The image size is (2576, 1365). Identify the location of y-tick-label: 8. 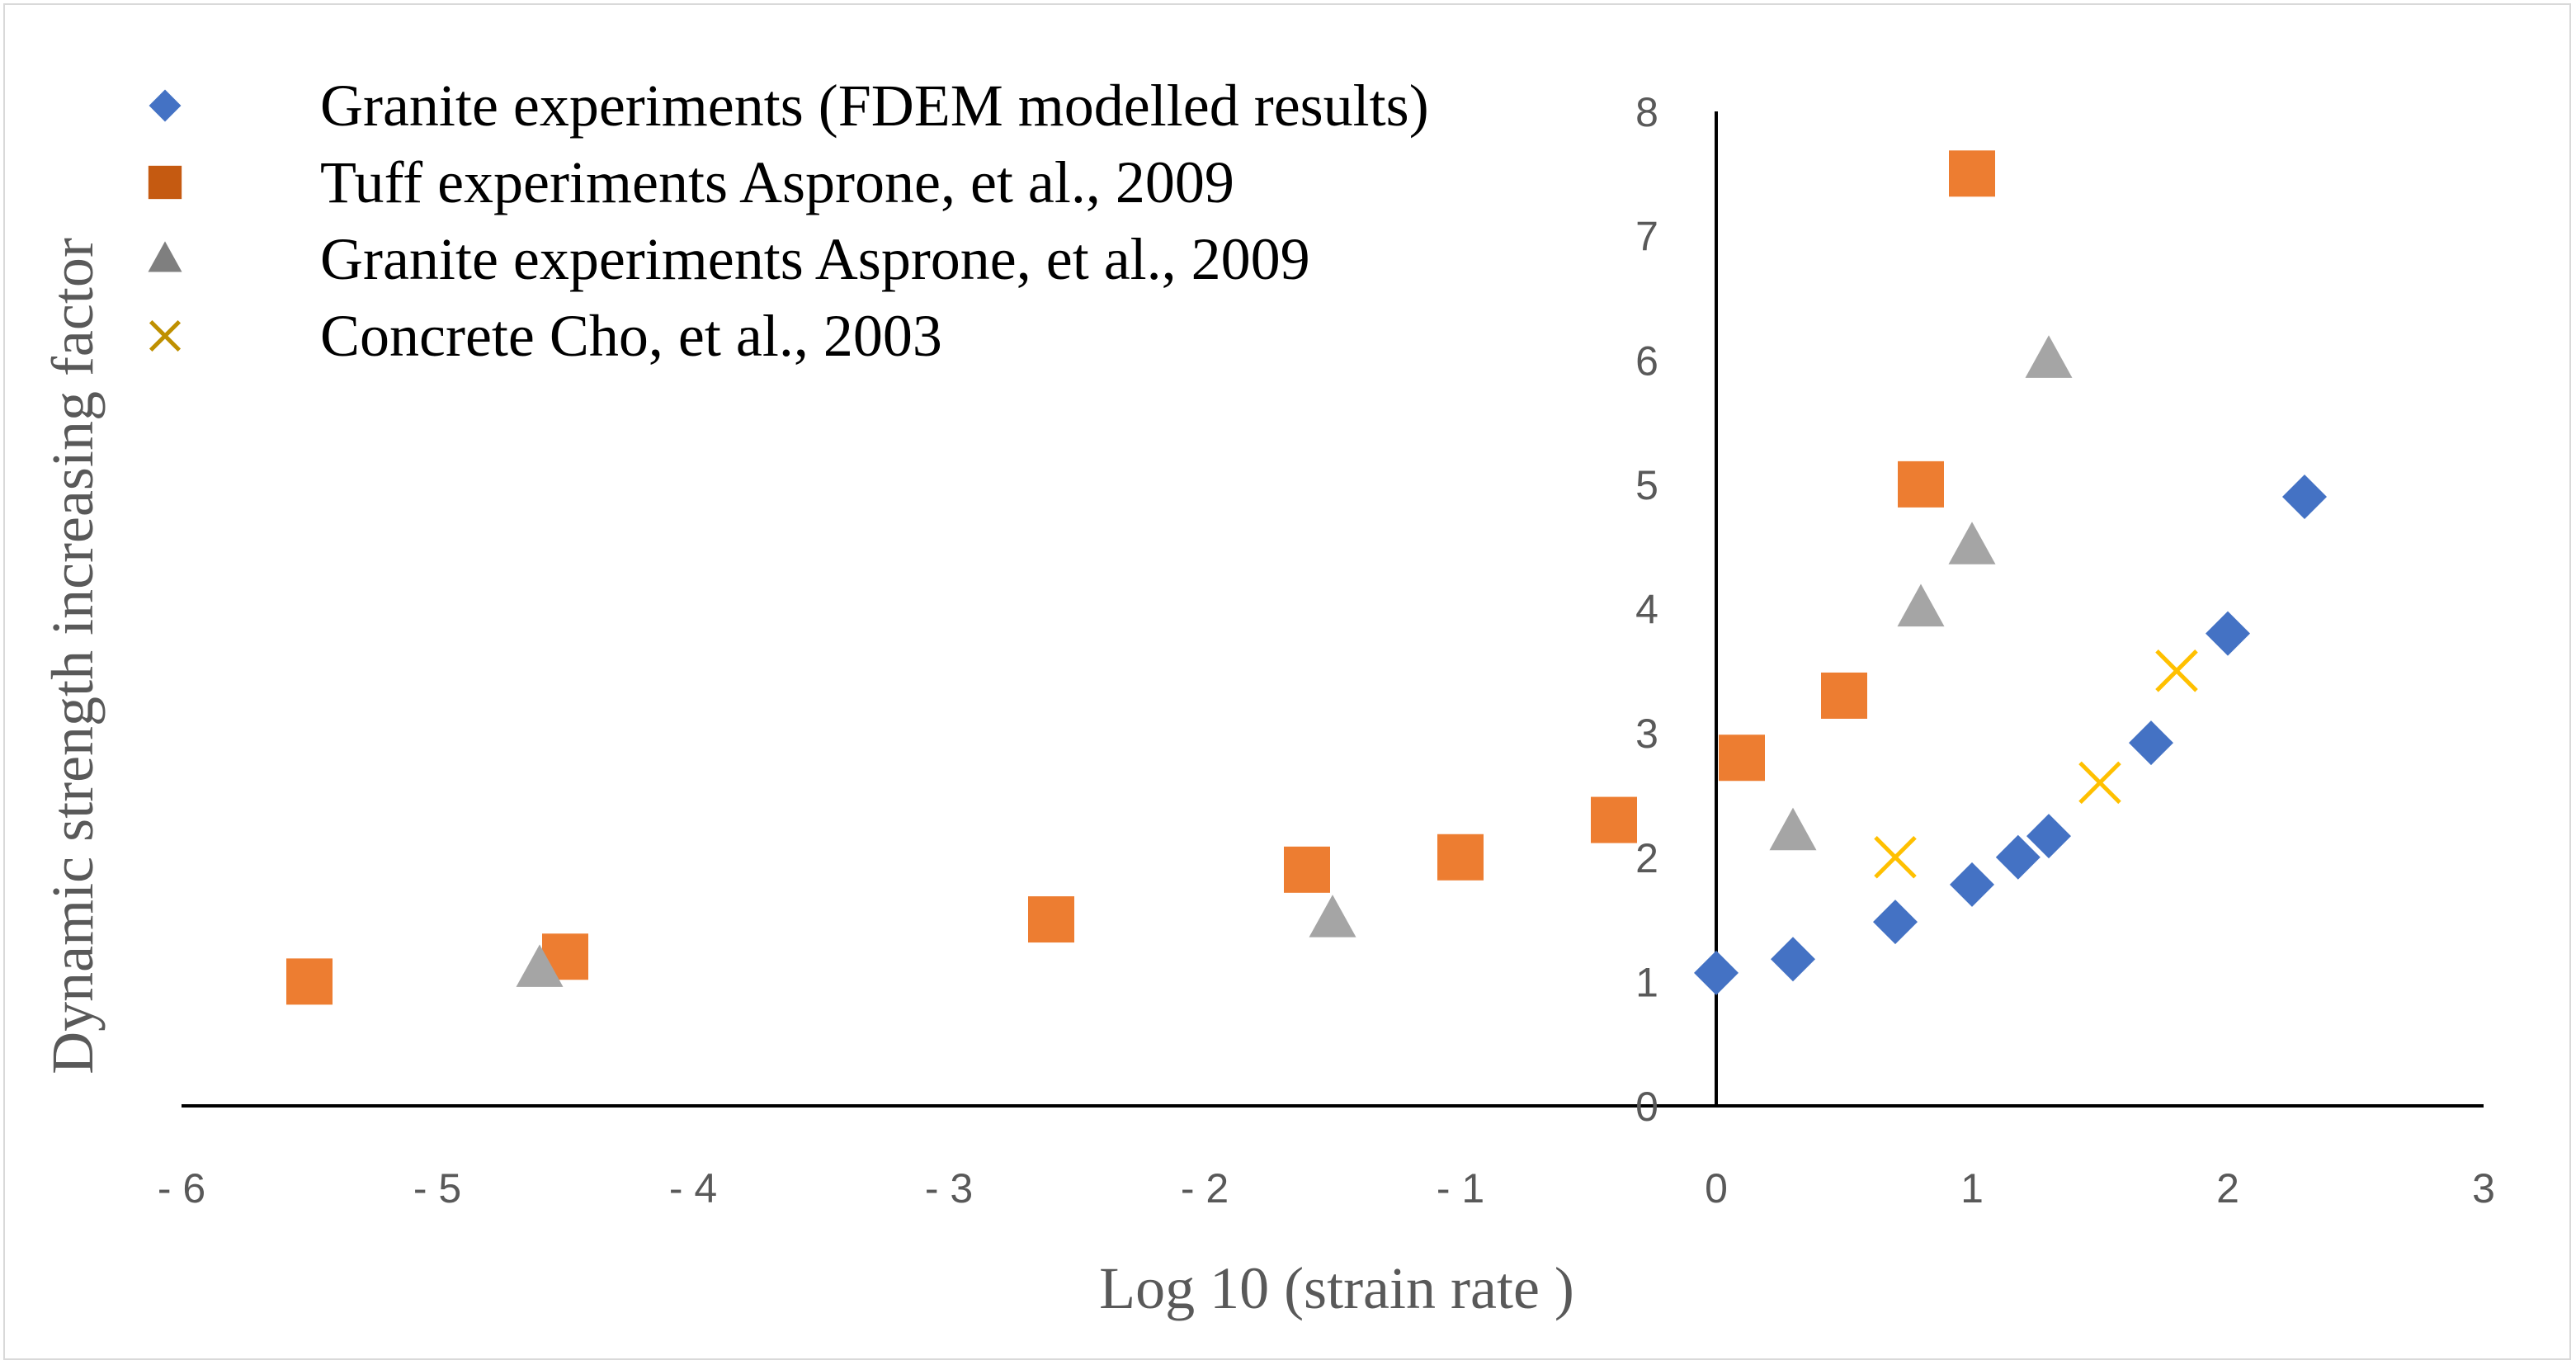
(1646, 112).